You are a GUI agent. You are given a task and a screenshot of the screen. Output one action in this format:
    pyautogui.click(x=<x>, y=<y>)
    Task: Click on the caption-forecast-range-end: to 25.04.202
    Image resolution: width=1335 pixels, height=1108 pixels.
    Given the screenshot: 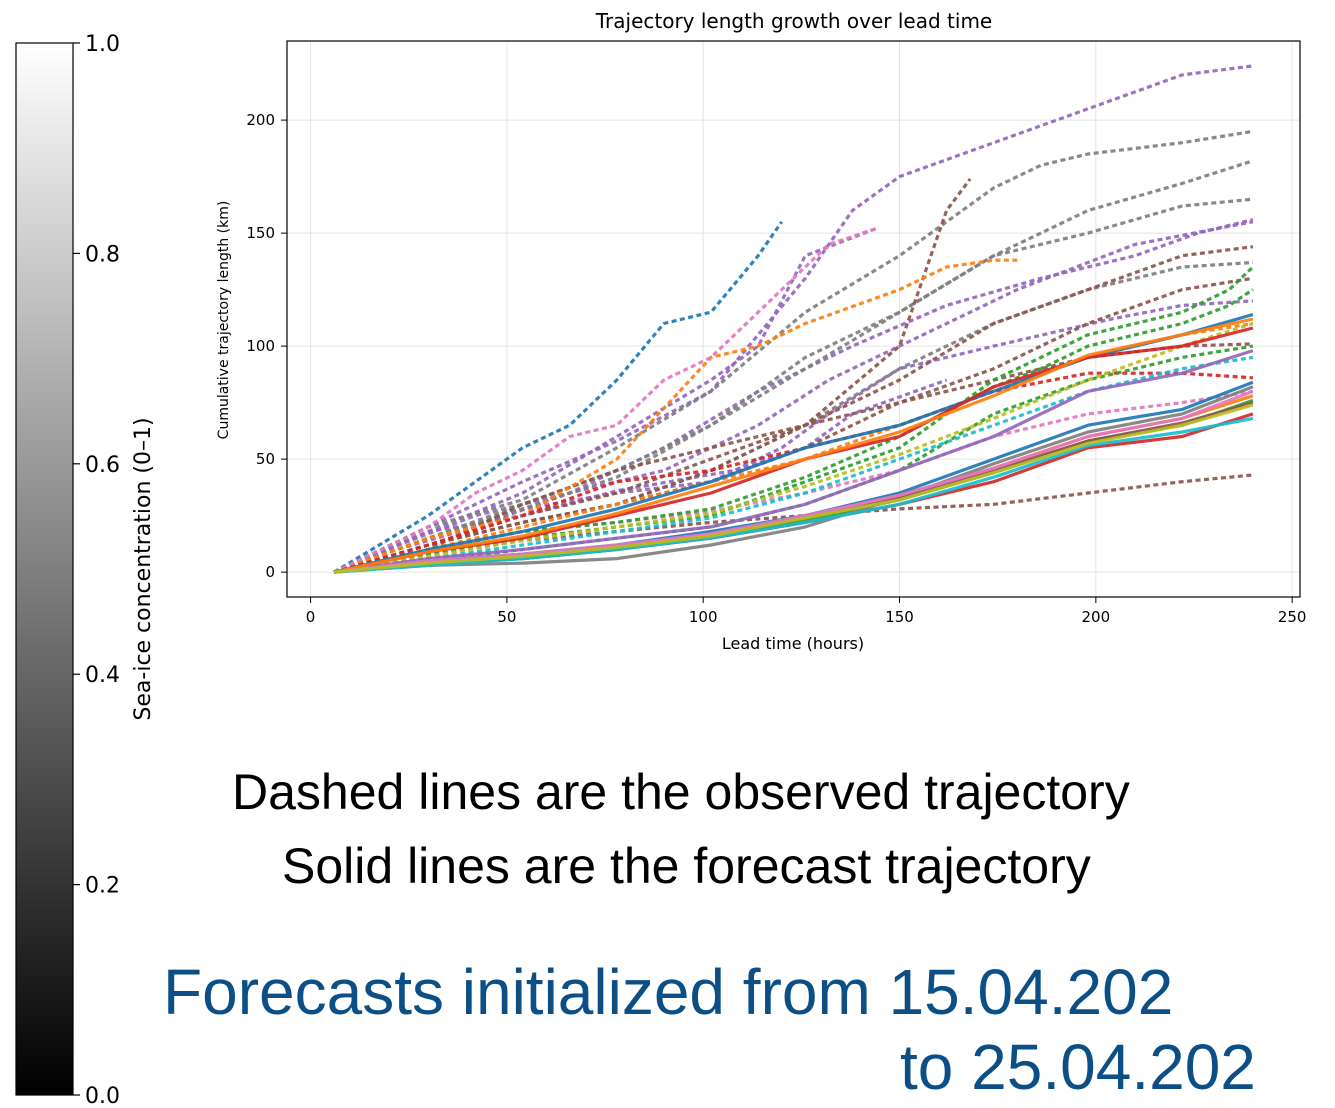 What is the action you would take?
    pyautogui.click(x=1078, y=1067)
    